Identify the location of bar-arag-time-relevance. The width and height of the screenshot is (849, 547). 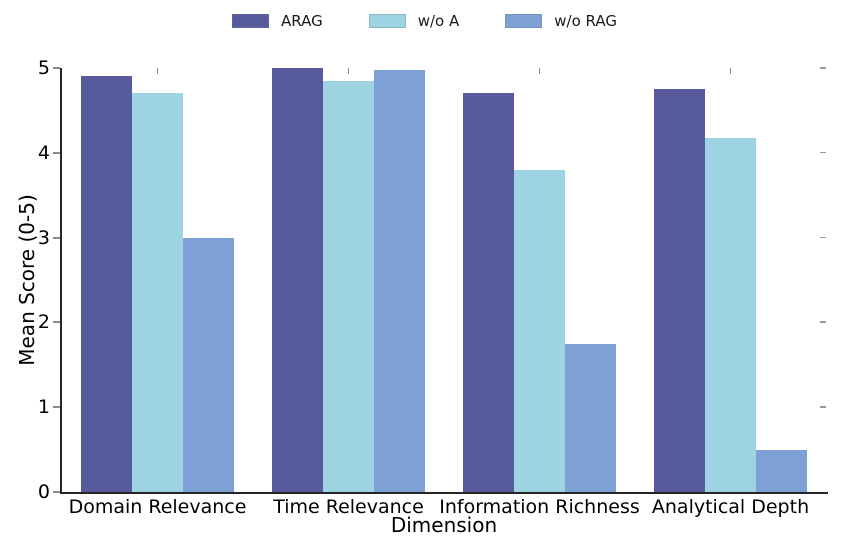
(297, 280).